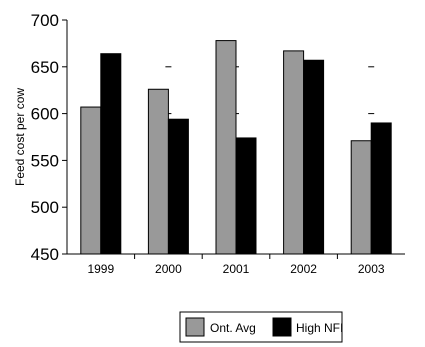 This screenshot has height=347, width=425. I want to click on legend: Ont. Avg High NFI, so click(261, 327).